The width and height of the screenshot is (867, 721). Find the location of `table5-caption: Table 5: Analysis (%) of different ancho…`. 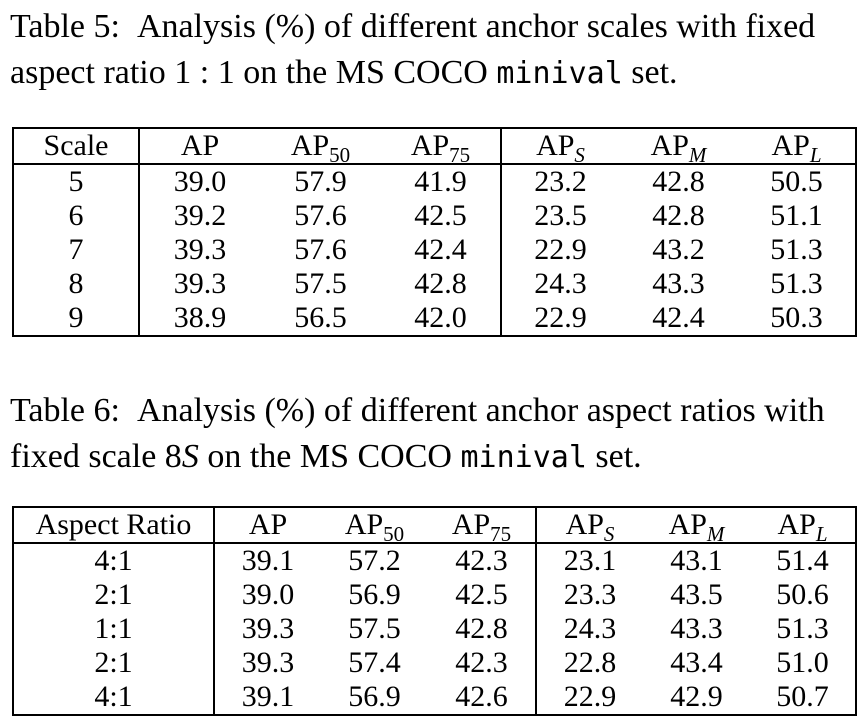

table5-caption: Table 5: Analysis (%) of different ancho… is located at coordinates (437, 50).